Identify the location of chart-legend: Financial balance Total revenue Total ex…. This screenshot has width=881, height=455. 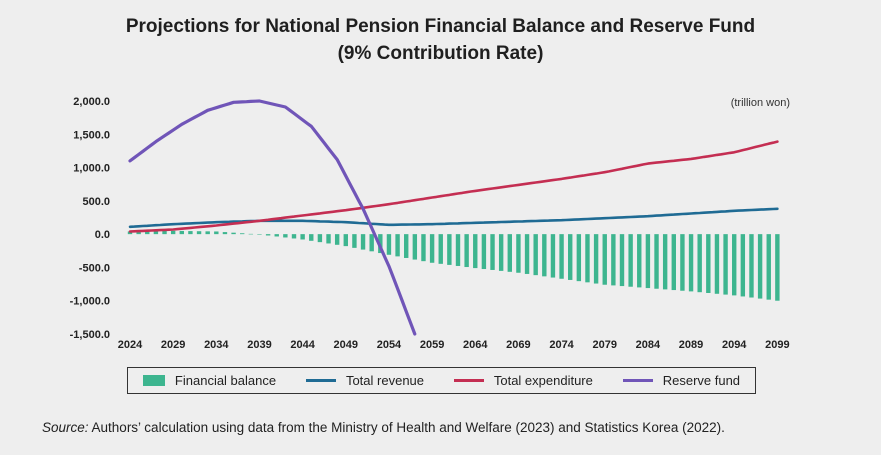
(441, 380).